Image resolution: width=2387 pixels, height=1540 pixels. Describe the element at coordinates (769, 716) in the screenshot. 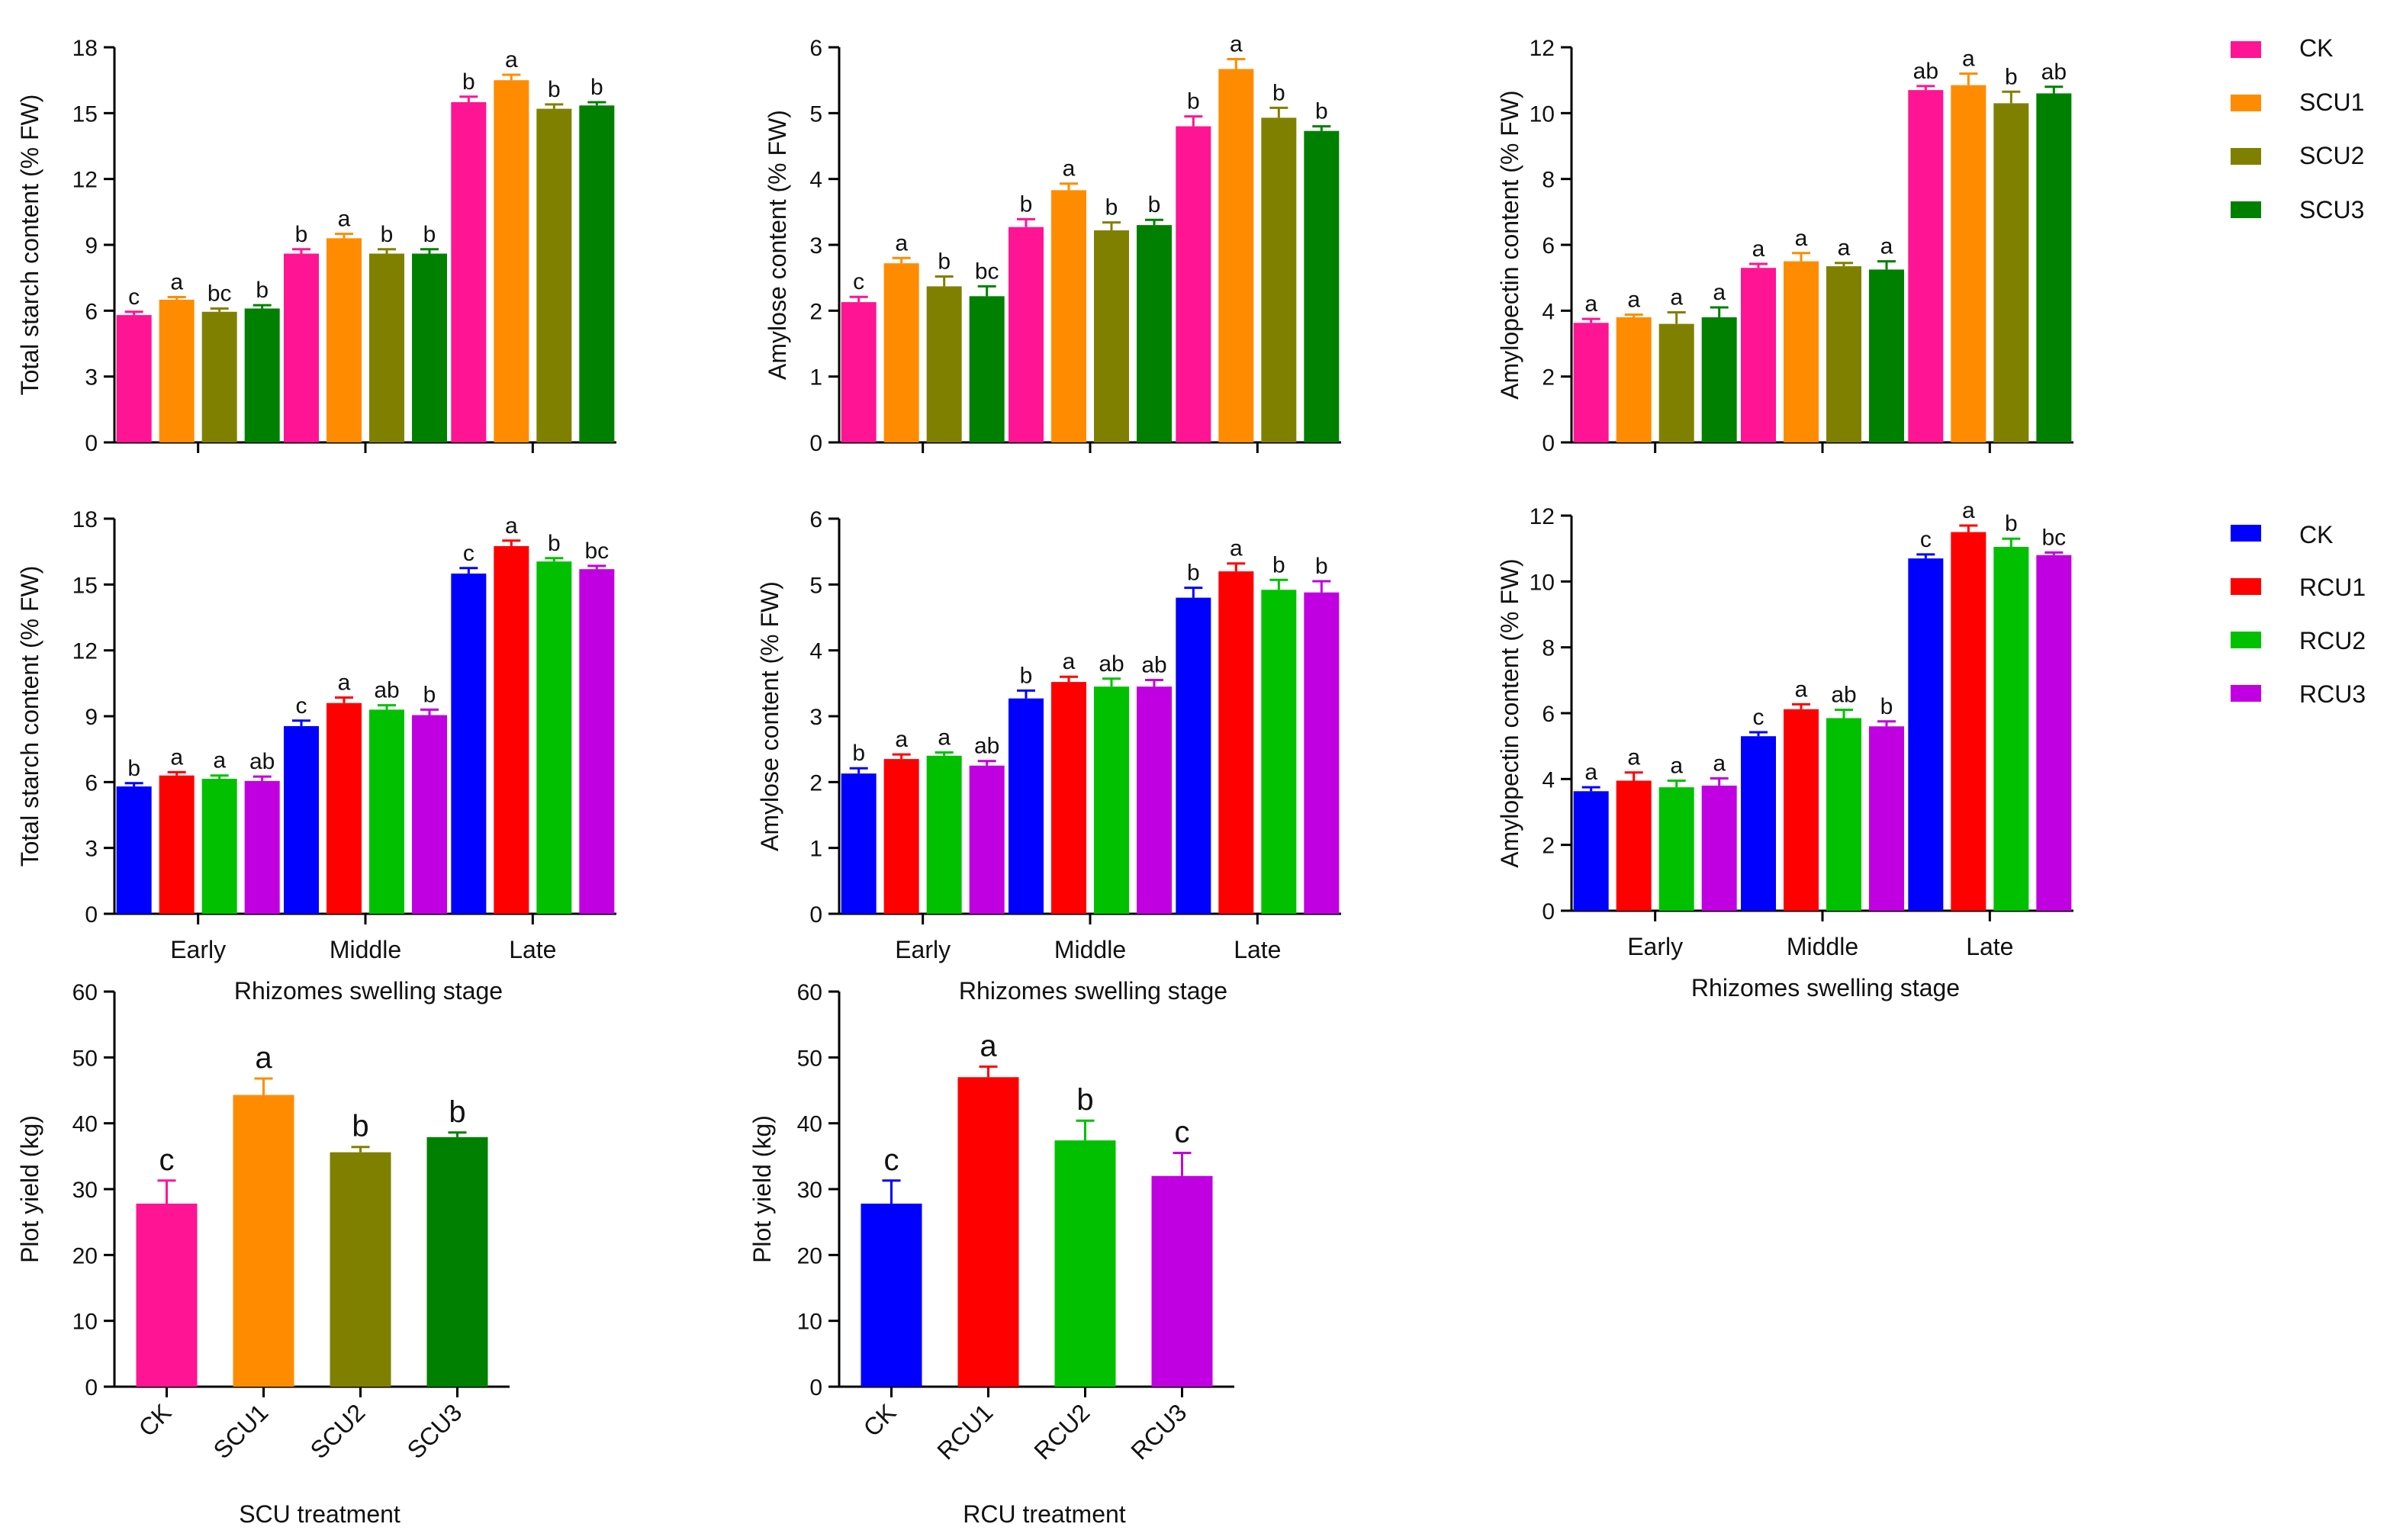

I see `y-axis-title: Amylose content (% FW)` at that location.